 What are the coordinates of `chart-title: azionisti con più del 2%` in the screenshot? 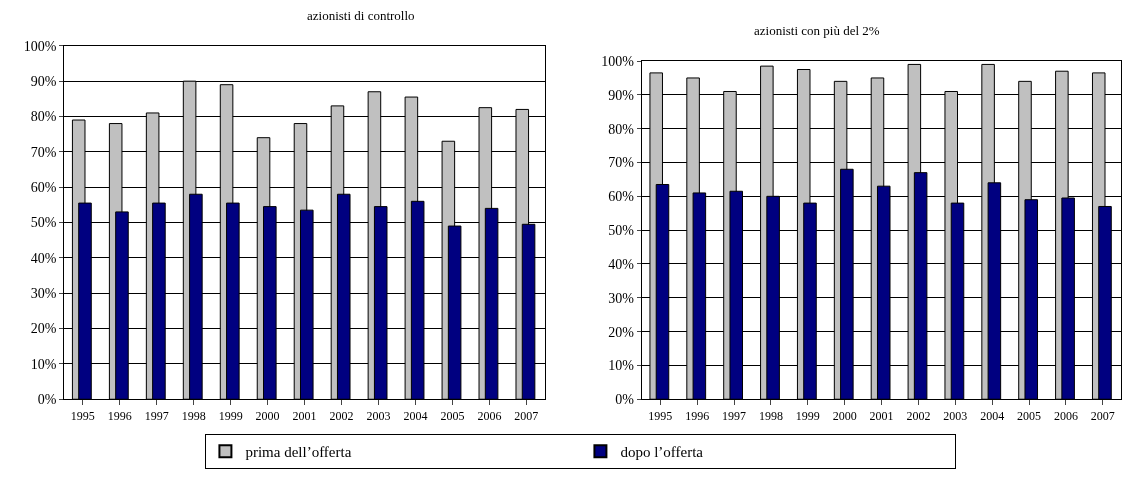 It's located at (817, 30).